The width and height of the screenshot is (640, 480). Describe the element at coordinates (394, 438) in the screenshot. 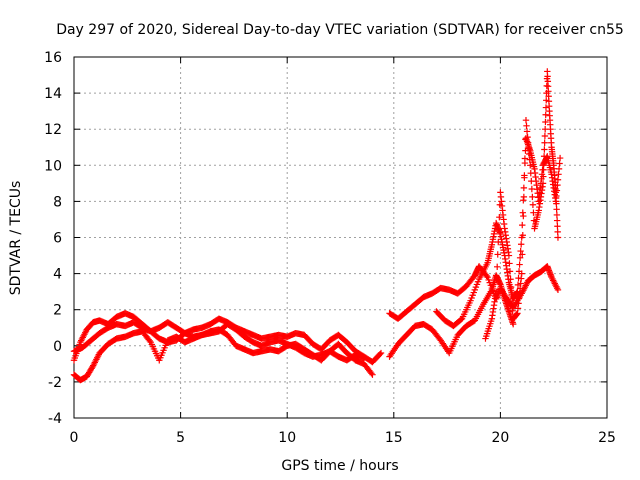

I see `x-tick-label: 15` at that location.